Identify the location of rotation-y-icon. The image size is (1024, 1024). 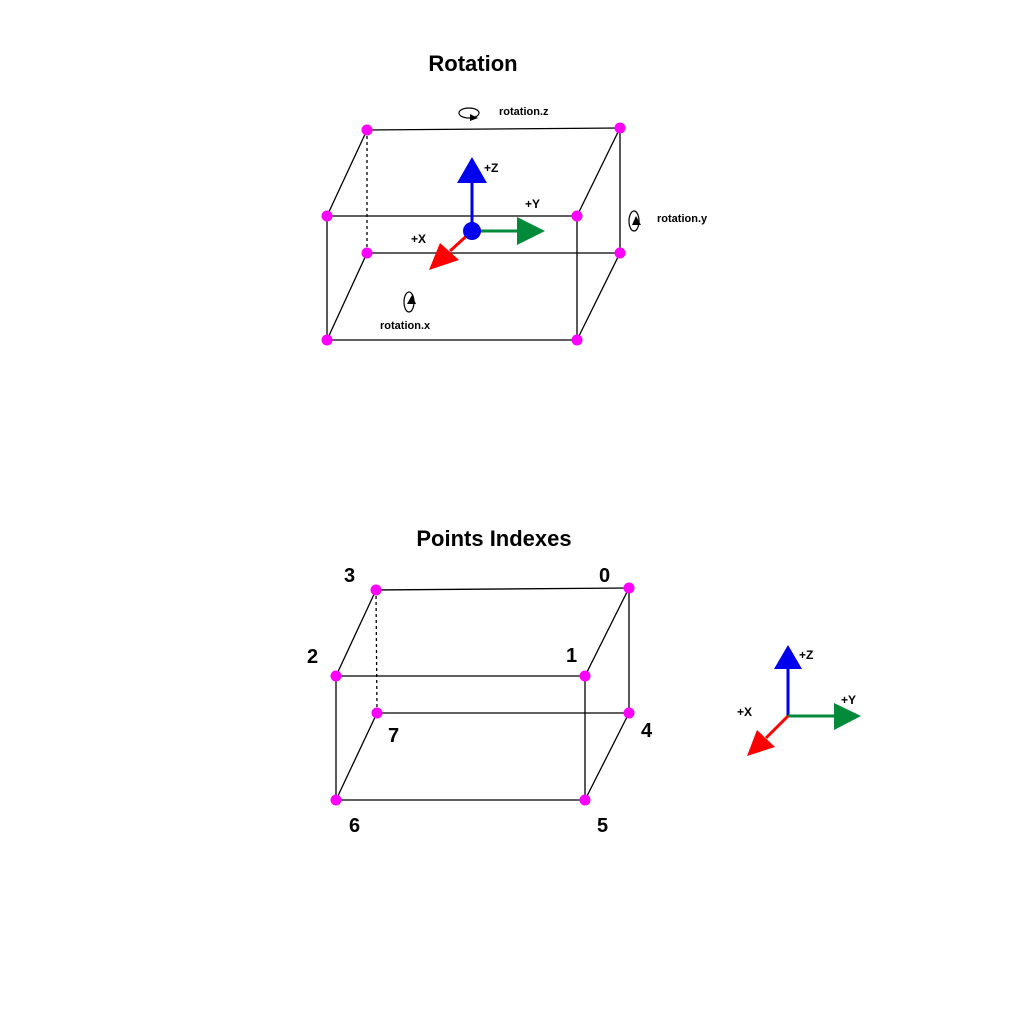
(634, 221).